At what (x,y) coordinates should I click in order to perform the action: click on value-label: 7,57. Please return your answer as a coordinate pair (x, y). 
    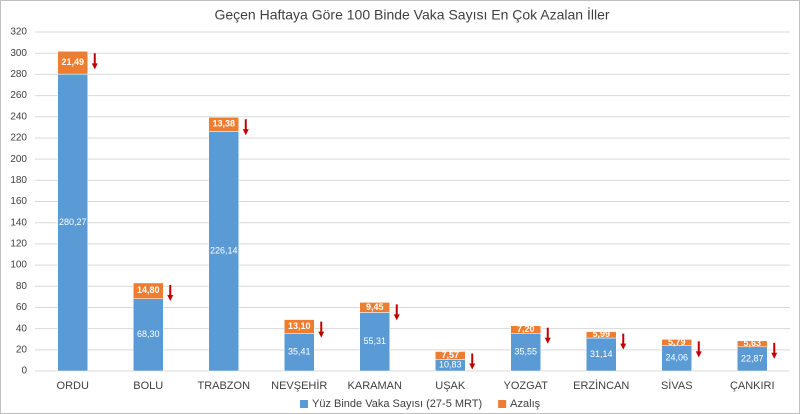
    Looking at the image, I should click on (450, 355).